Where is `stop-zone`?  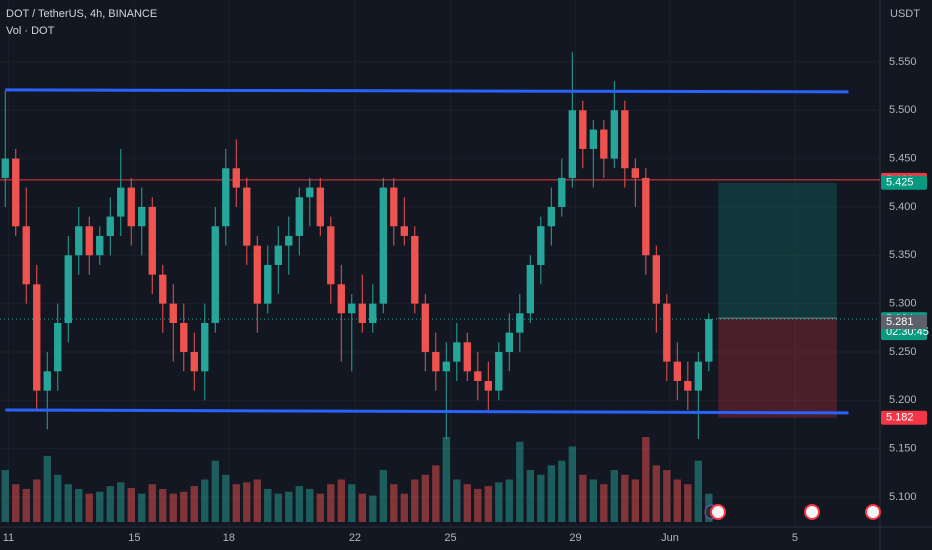
stop-zone is located at coordinates (777, 368).